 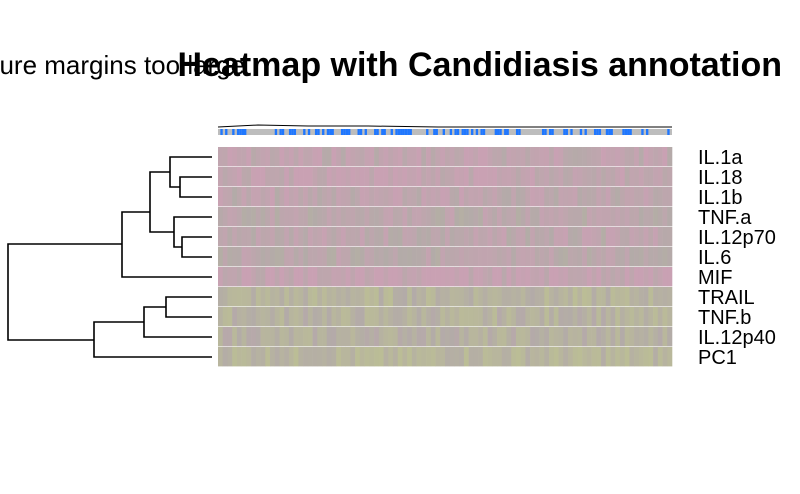 I want to click on row-label: PC1, so click(x=717, y=358).